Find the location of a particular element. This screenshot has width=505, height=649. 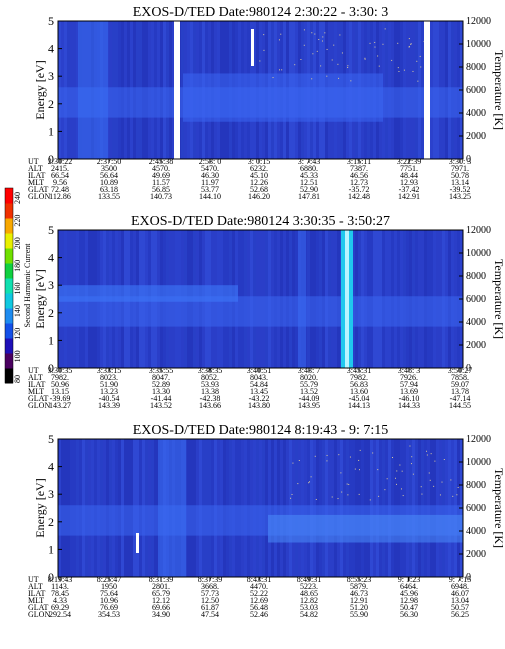

table-cell: 3:30:35 is located at coordinates (60, 370).